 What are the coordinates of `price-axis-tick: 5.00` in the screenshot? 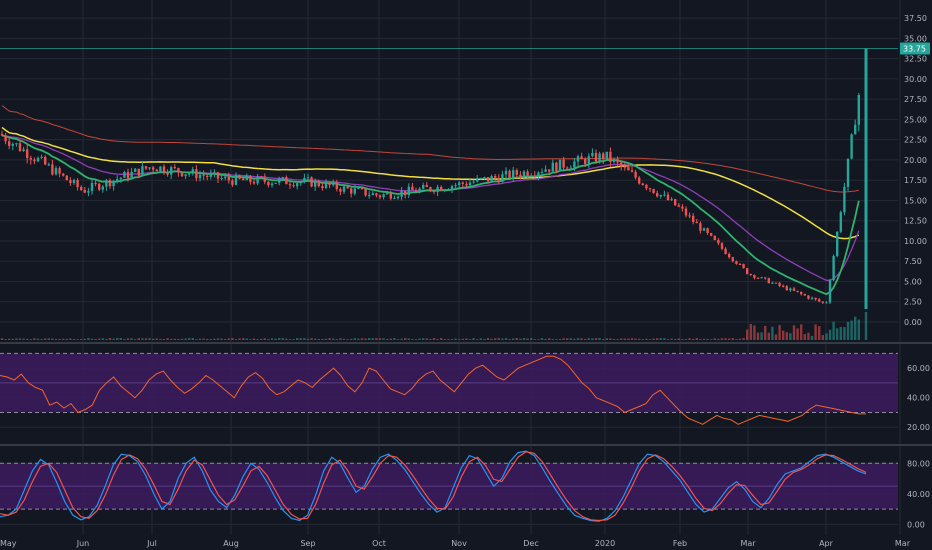 It's located at (913, 281).